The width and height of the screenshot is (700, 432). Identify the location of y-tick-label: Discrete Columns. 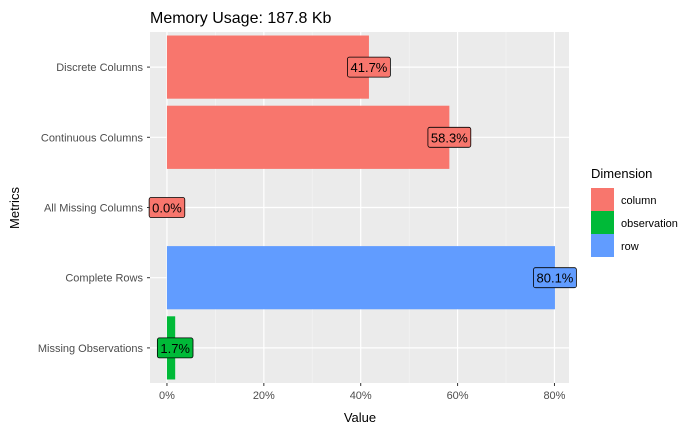
(99, 68).